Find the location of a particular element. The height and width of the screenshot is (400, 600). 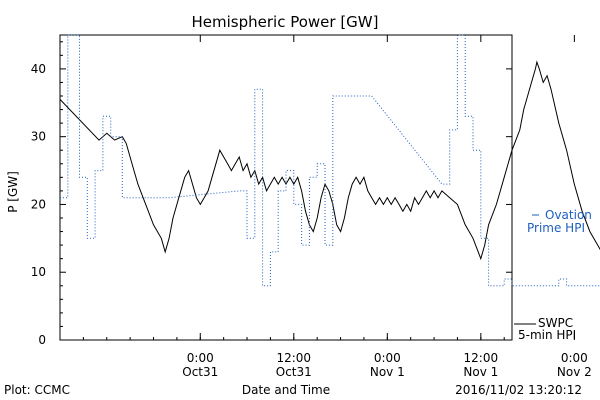

chart-title: Hemispheric Power [GW] is located at coordinates (285, 22).